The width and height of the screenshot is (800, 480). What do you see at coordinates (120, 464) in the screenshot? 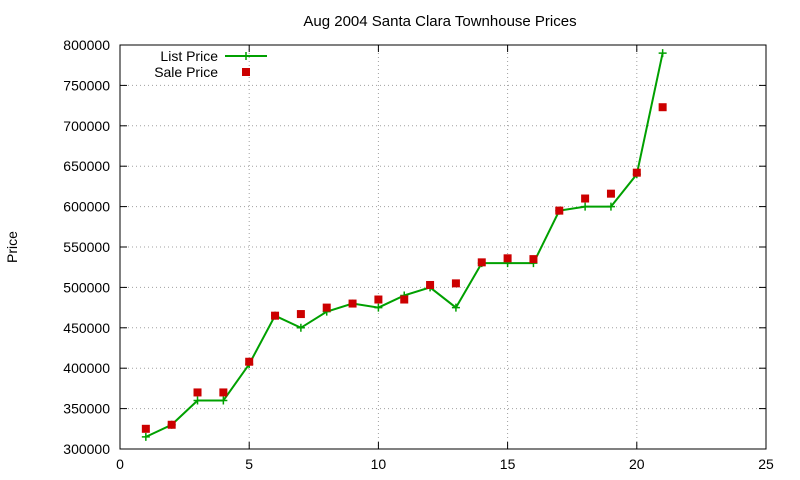
I see `x-tick-label: 0` at bounding box center [120, 464].